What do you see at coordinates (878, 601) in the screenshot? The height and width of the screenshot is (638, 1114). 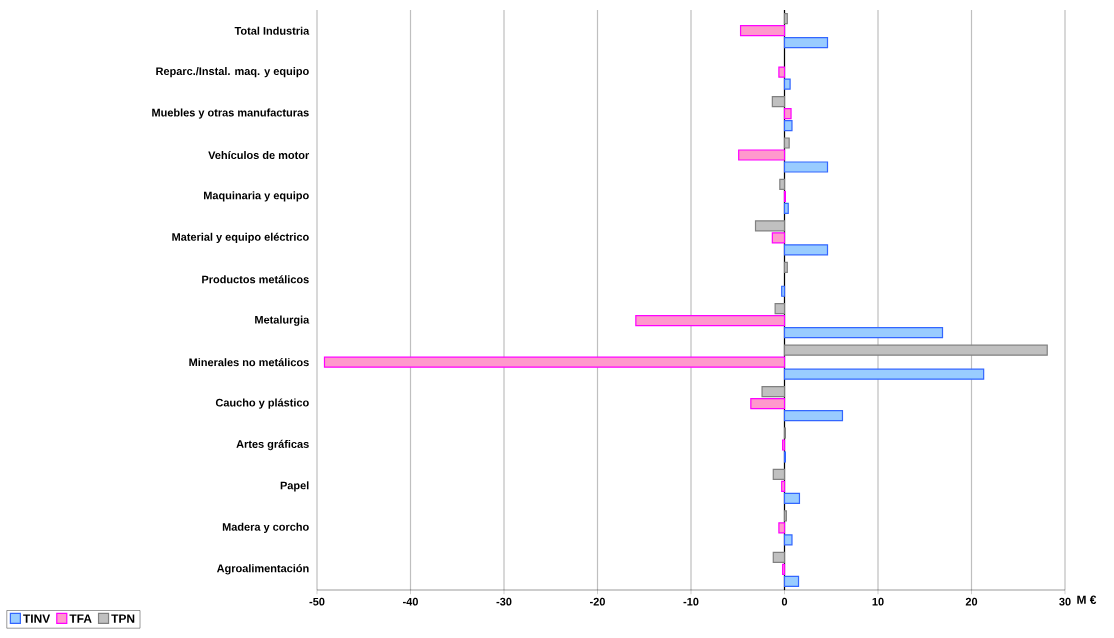 I see `x-tick-label: 10` at bounding box center [878, 601].